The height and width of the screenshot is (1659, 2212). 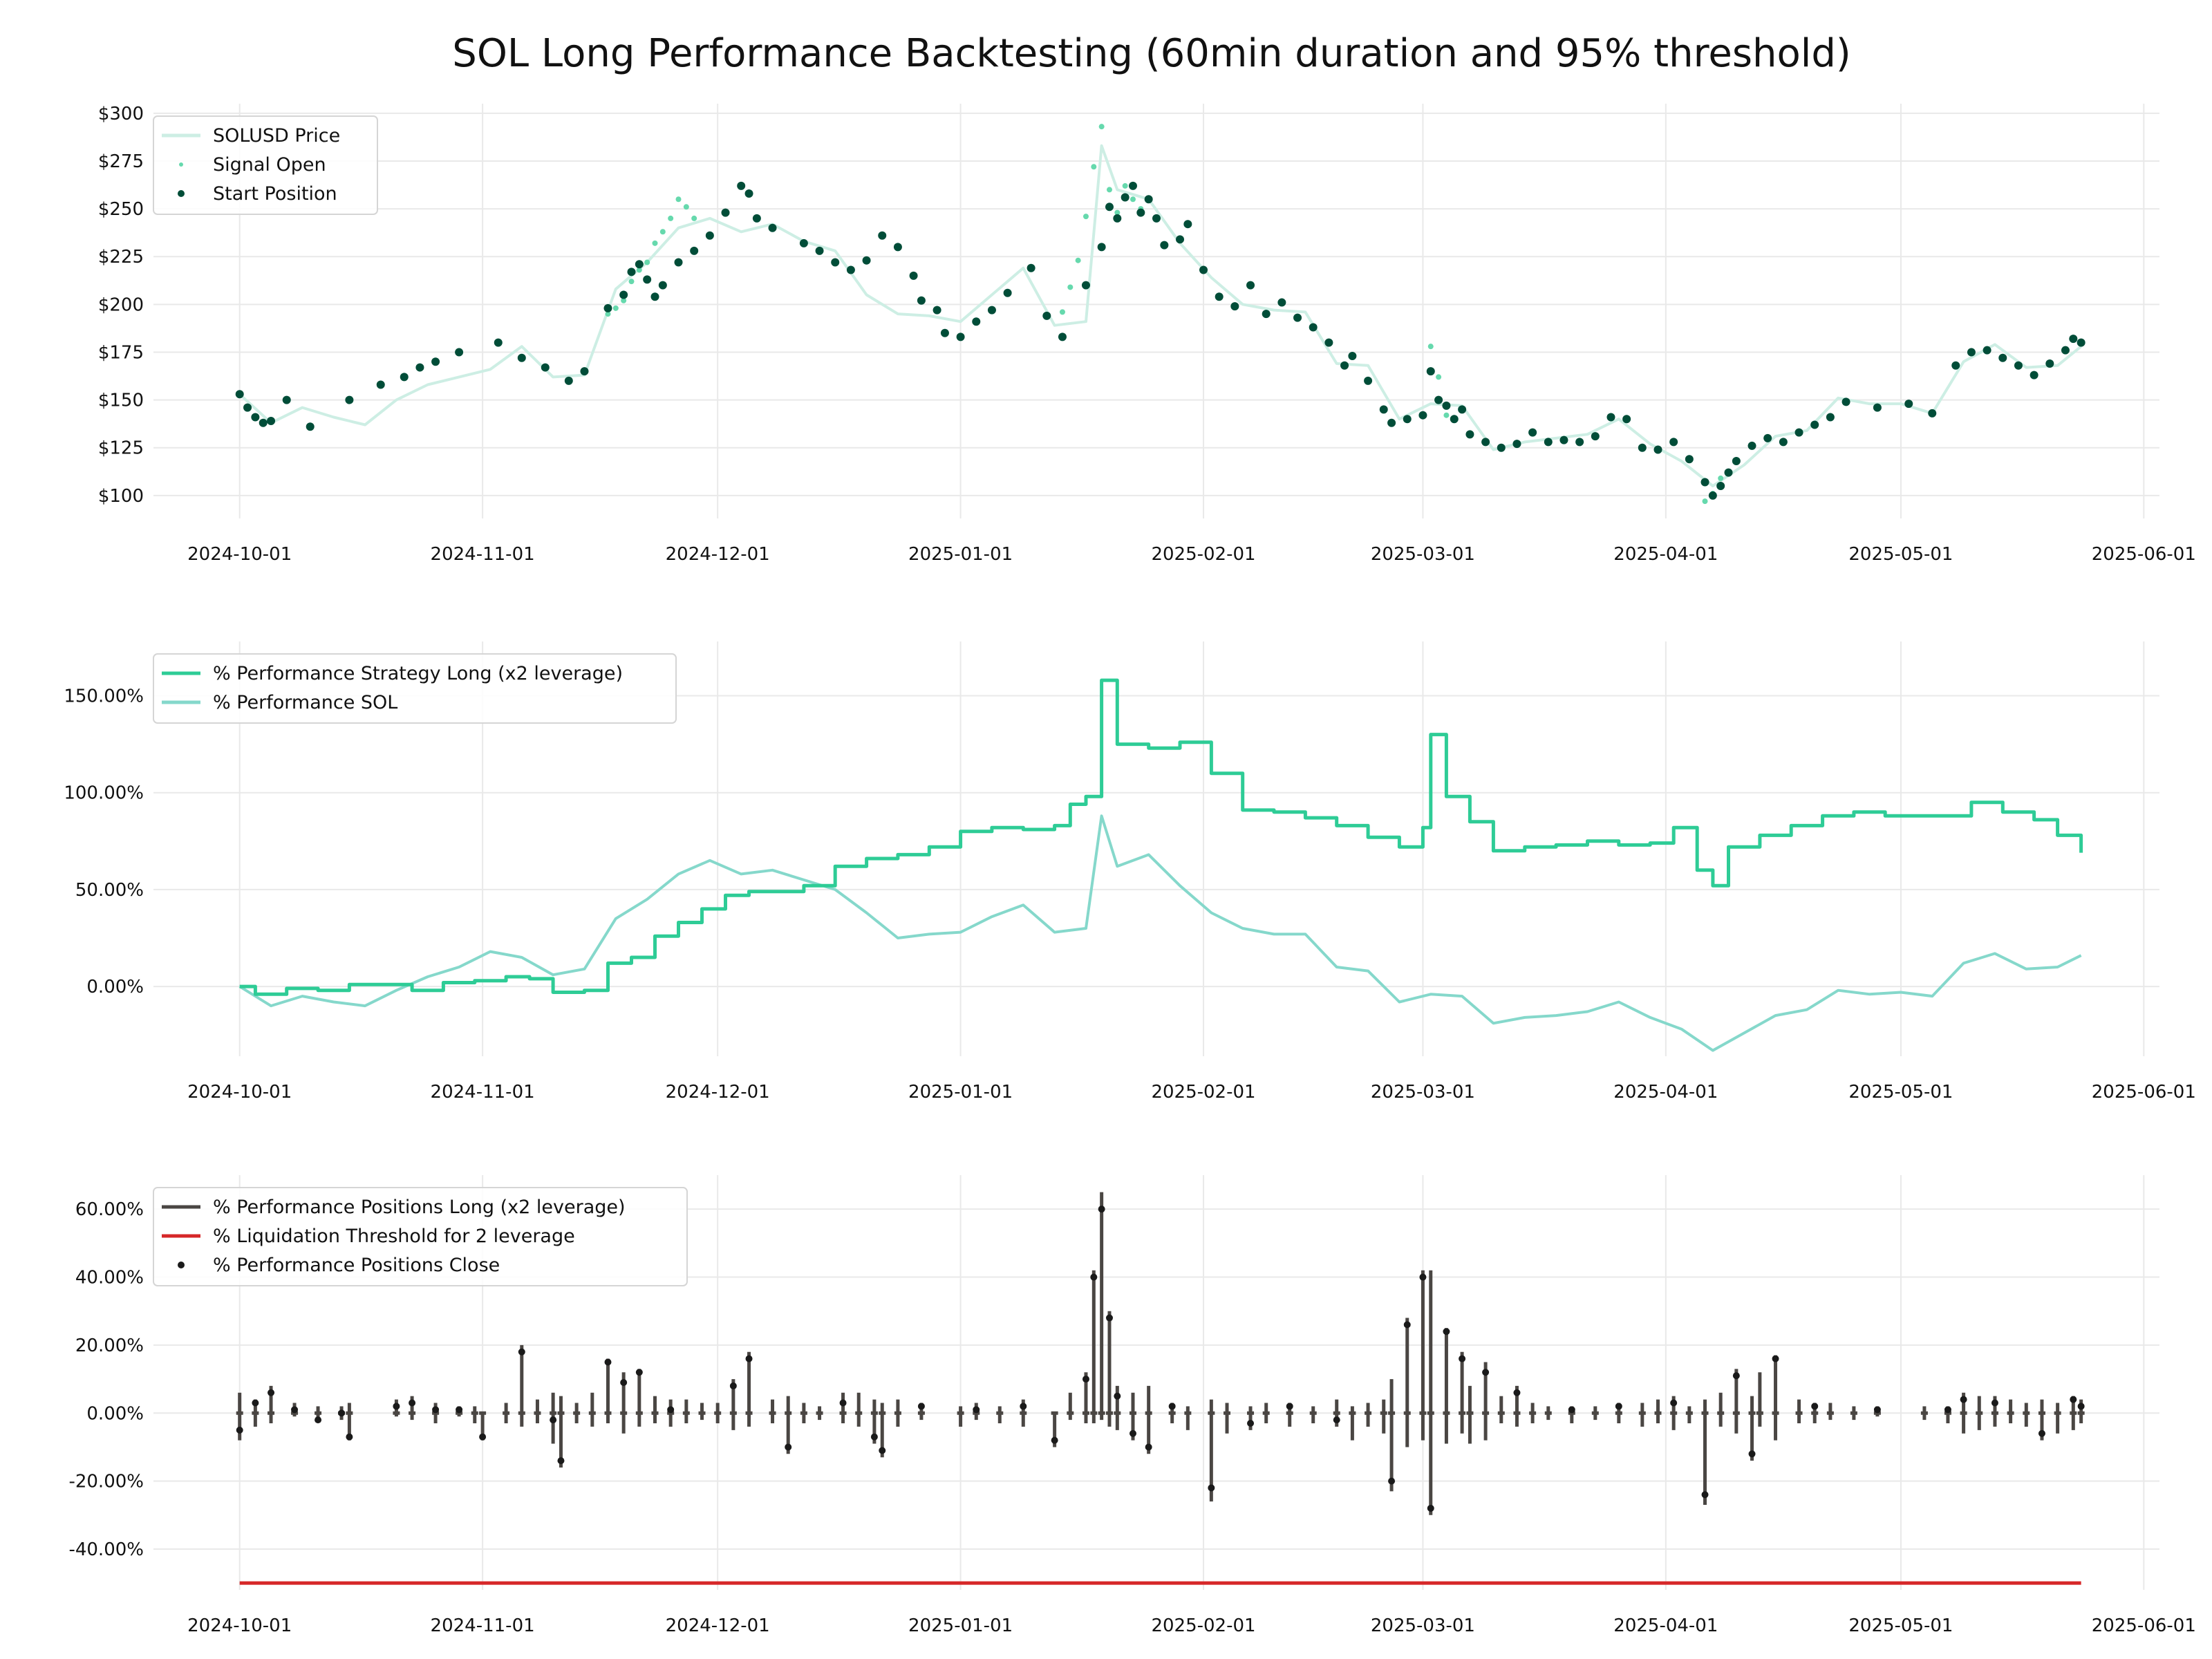 What do you see at coordinates (121, 448) in the screenshot?
I see `y-tick-label: $125` at bounding box center [121, 448].